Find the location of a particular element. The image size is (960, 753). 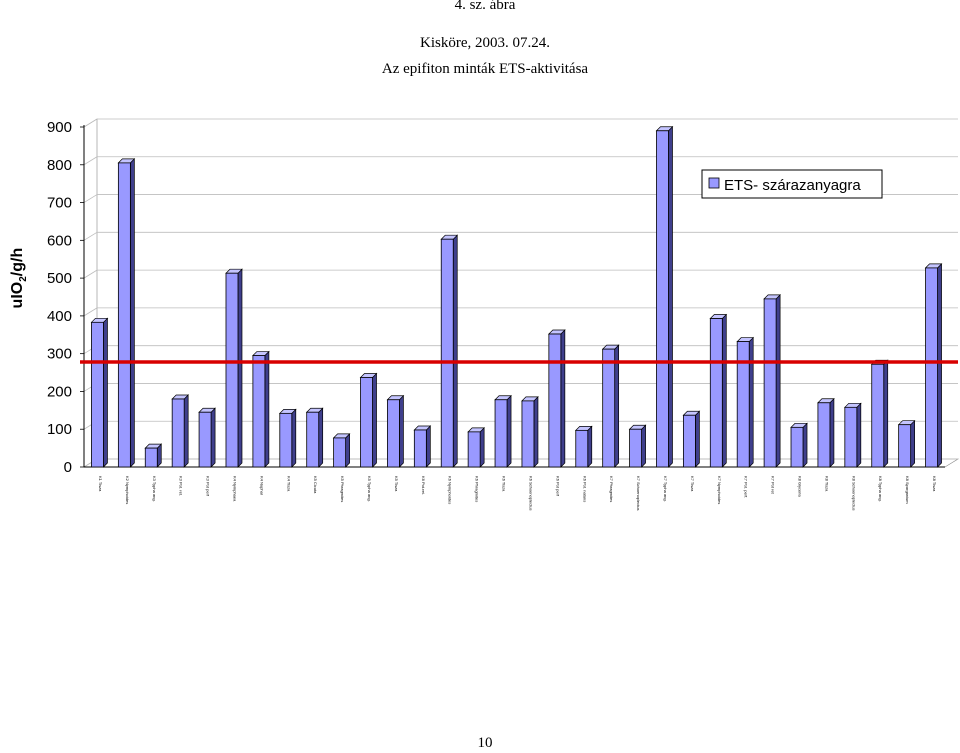

y-tick-label: 0 is located at coordinates (68, 467).